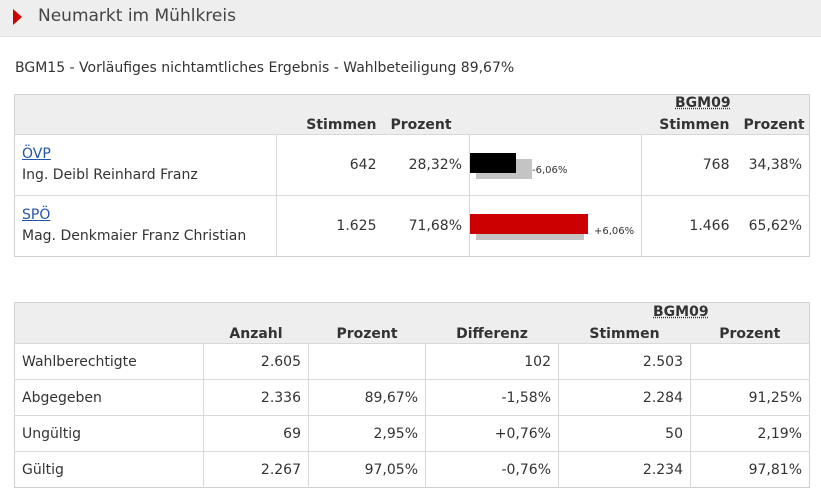 The height and width of the screenshot is (496, 821). What do you see at coordinates (426, 226) in the screenshot?
I see `prozent-value: 71,68%` at bounding box center [426, 226].